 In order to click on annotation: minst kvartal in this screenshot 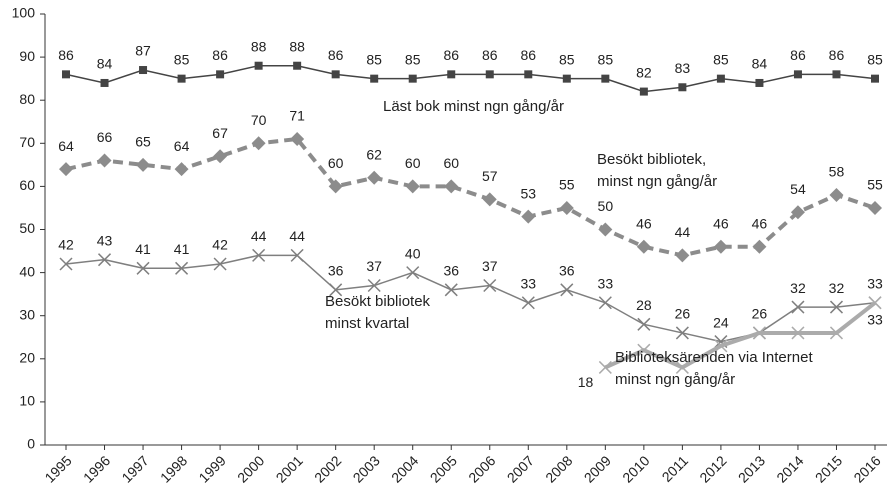, I will do `click(367, 323)`.